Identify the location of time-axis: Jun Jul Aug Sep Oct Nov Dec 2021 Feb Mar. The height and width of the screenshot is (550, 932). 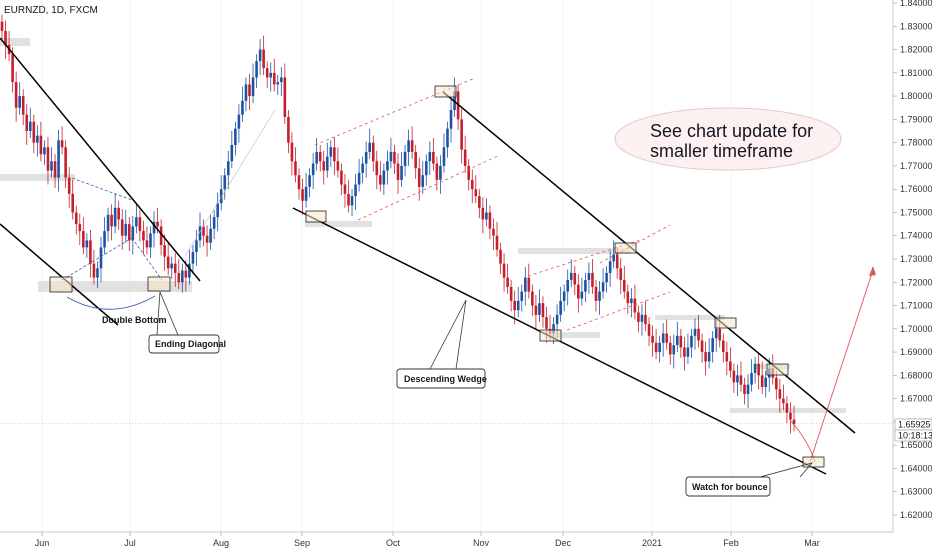
(427, 540).